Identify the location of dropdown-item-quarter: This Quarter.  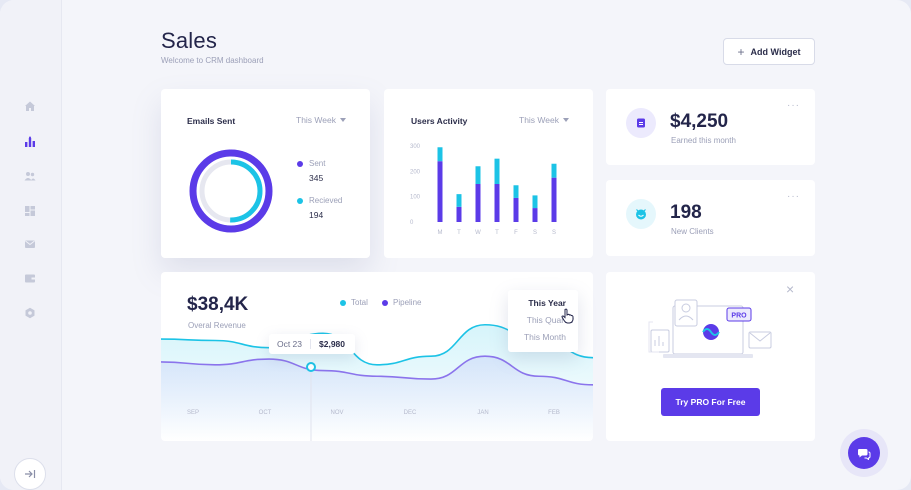
(550, 320).